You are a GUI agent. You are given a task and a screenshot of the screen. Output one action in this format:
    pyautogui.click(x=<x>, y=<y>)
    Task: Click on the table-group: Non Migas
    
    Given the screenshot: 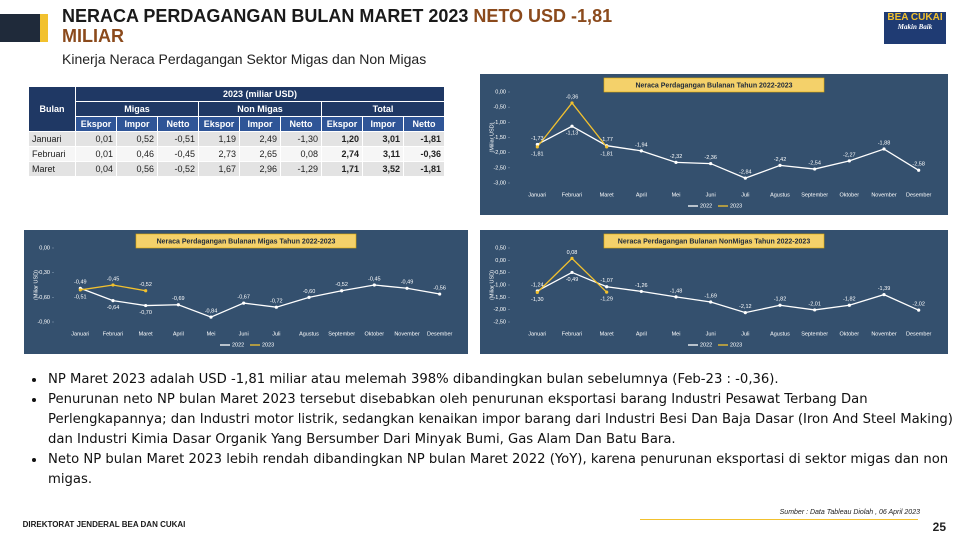 What is the action you would take?
    pyautogui.click(x=260, y=109)
    